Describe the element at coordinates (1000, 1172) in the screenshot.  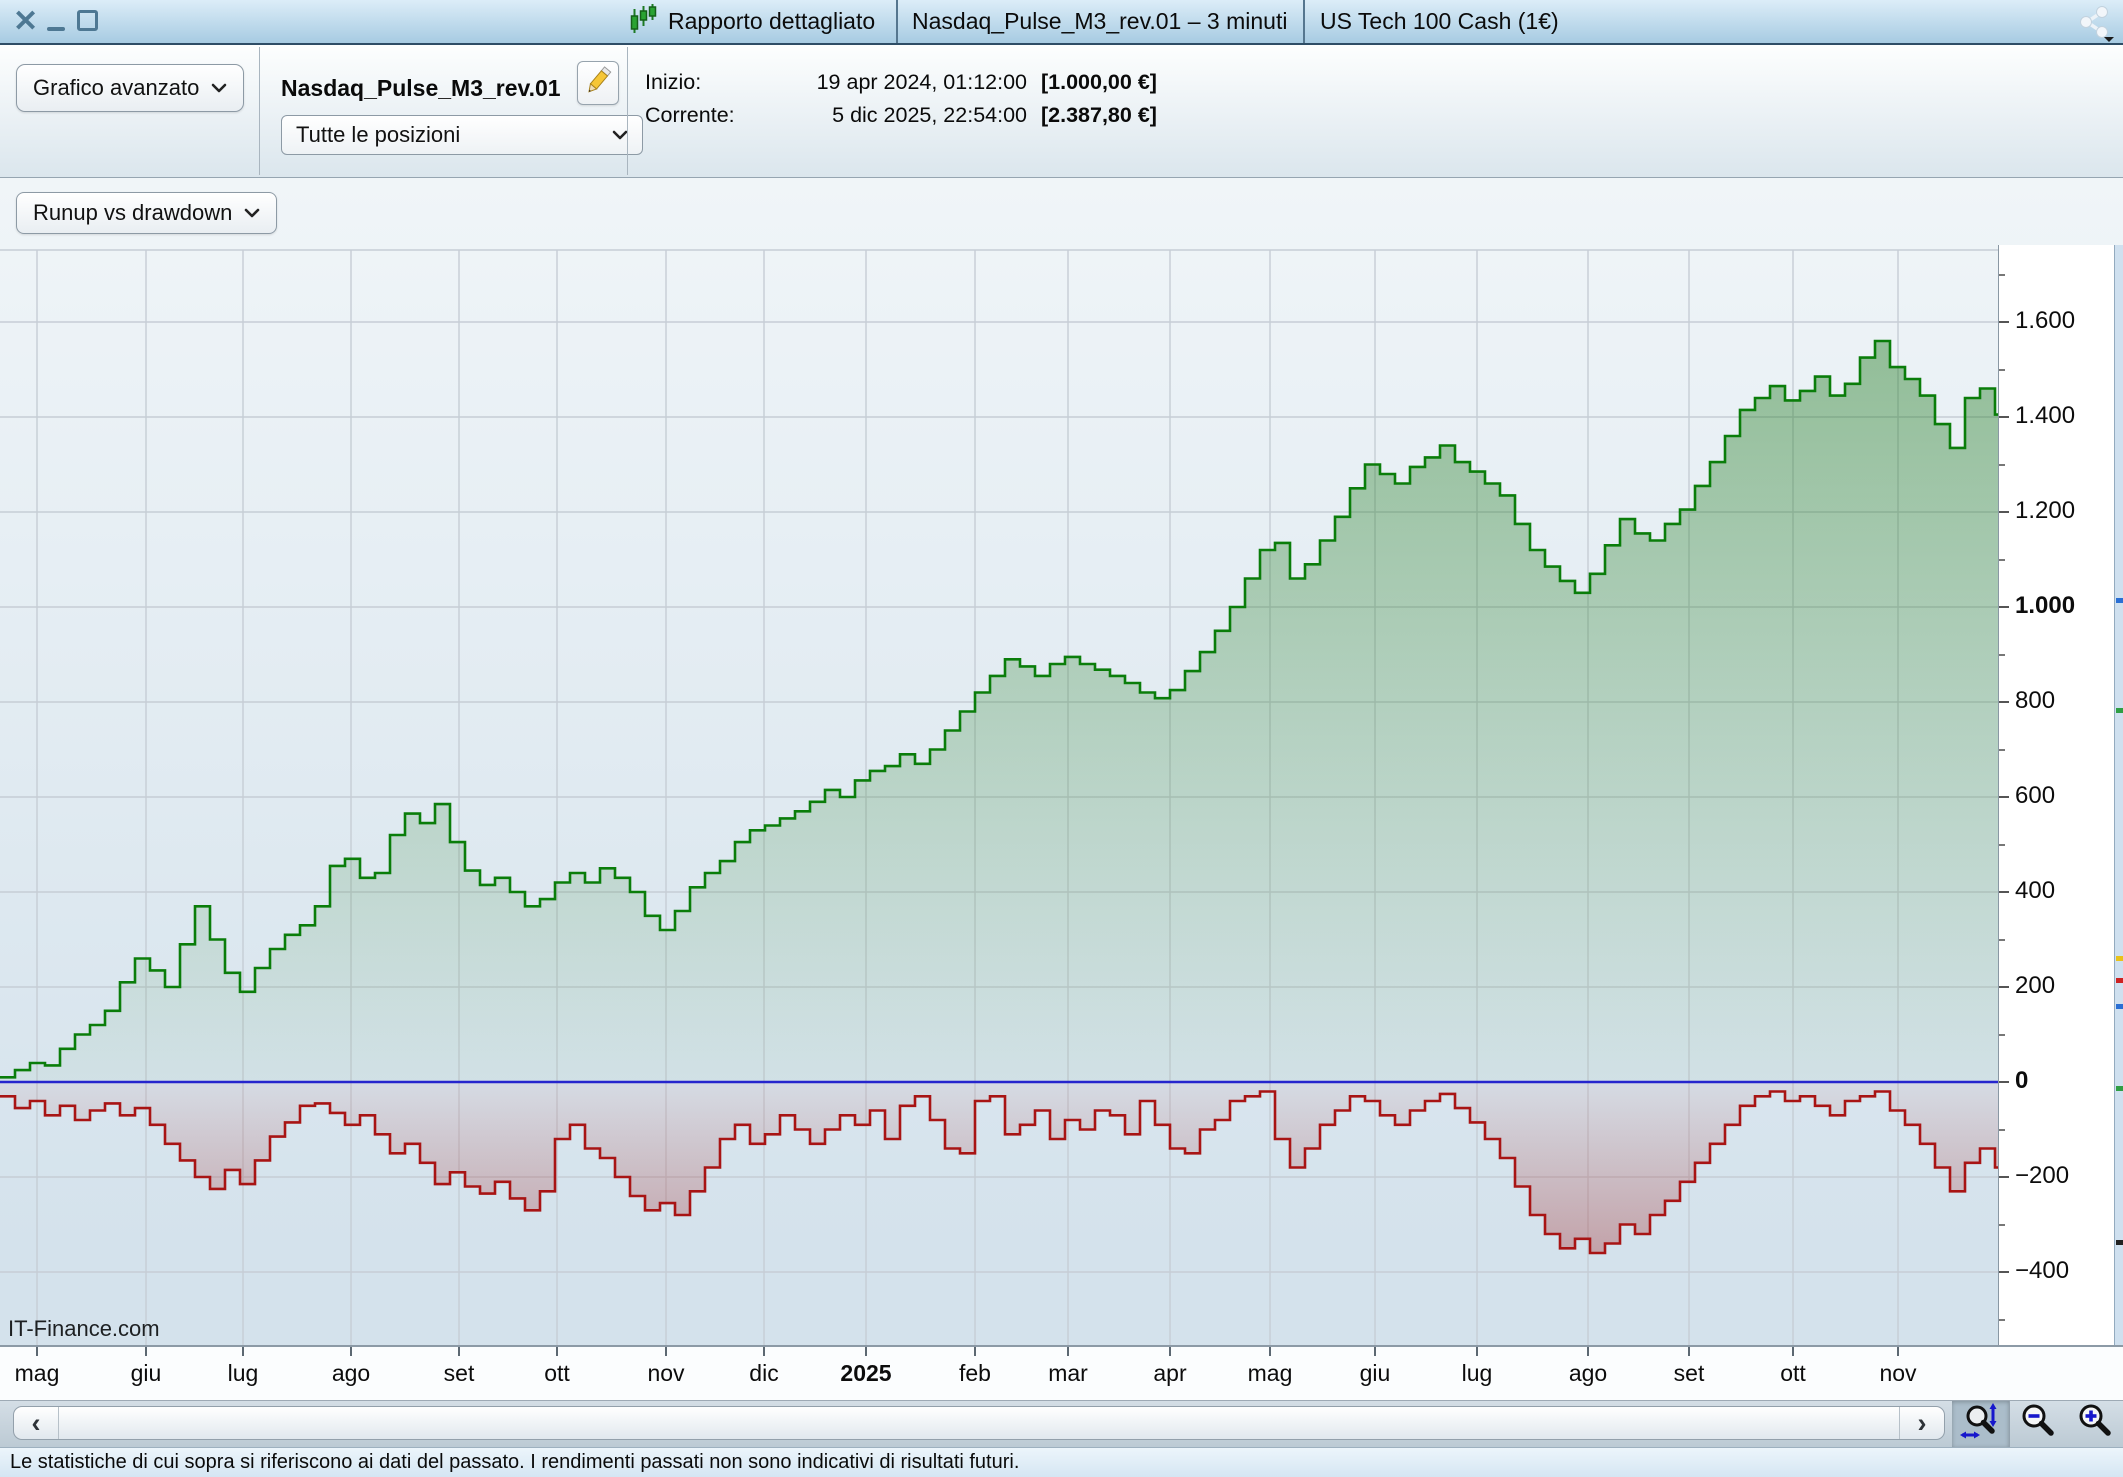
I see `drawdown-line` at that location.